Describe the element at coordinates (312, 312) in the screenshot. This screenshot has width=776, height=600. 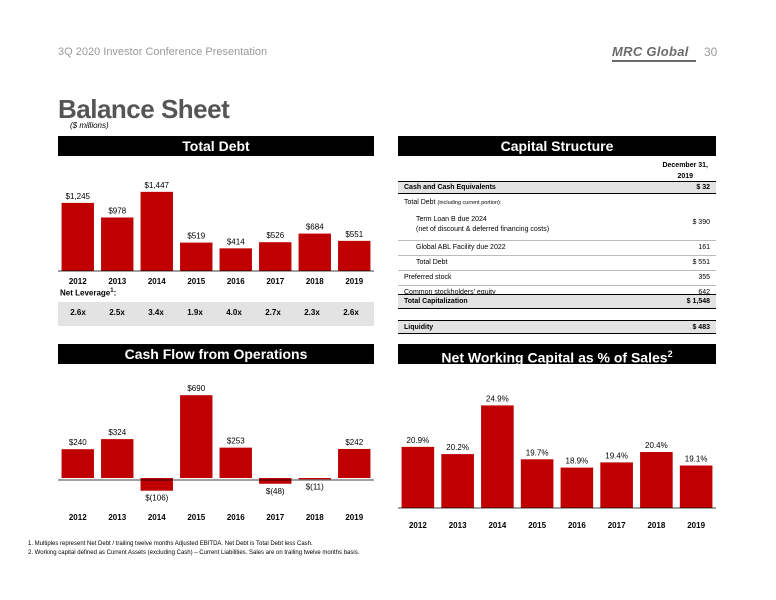
I see `net-leverage-value: 2.3x` at that location.